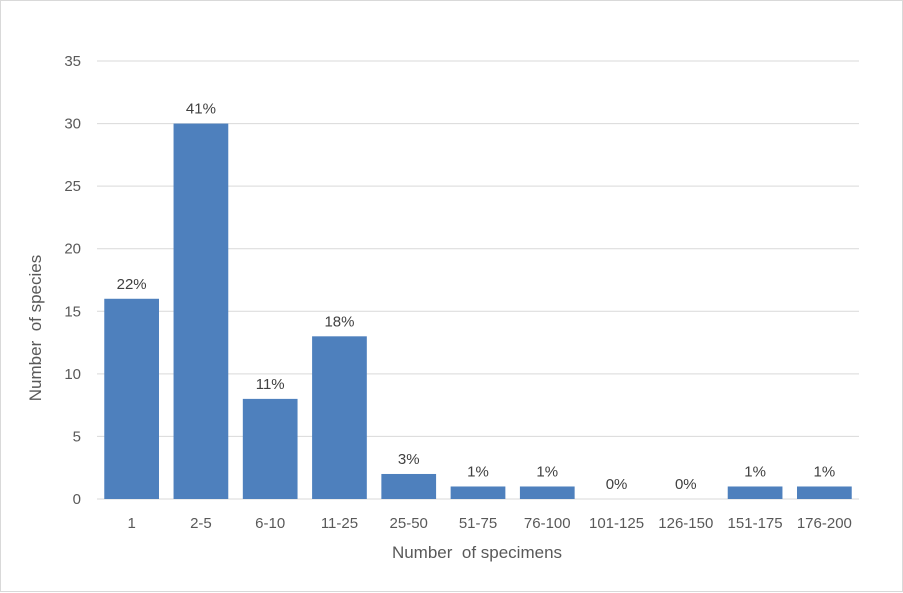 The image size is (903, 593). Describe the element at coordinates (72, 61) in the screenshot. I see `y-tick-label: 35` at that location.